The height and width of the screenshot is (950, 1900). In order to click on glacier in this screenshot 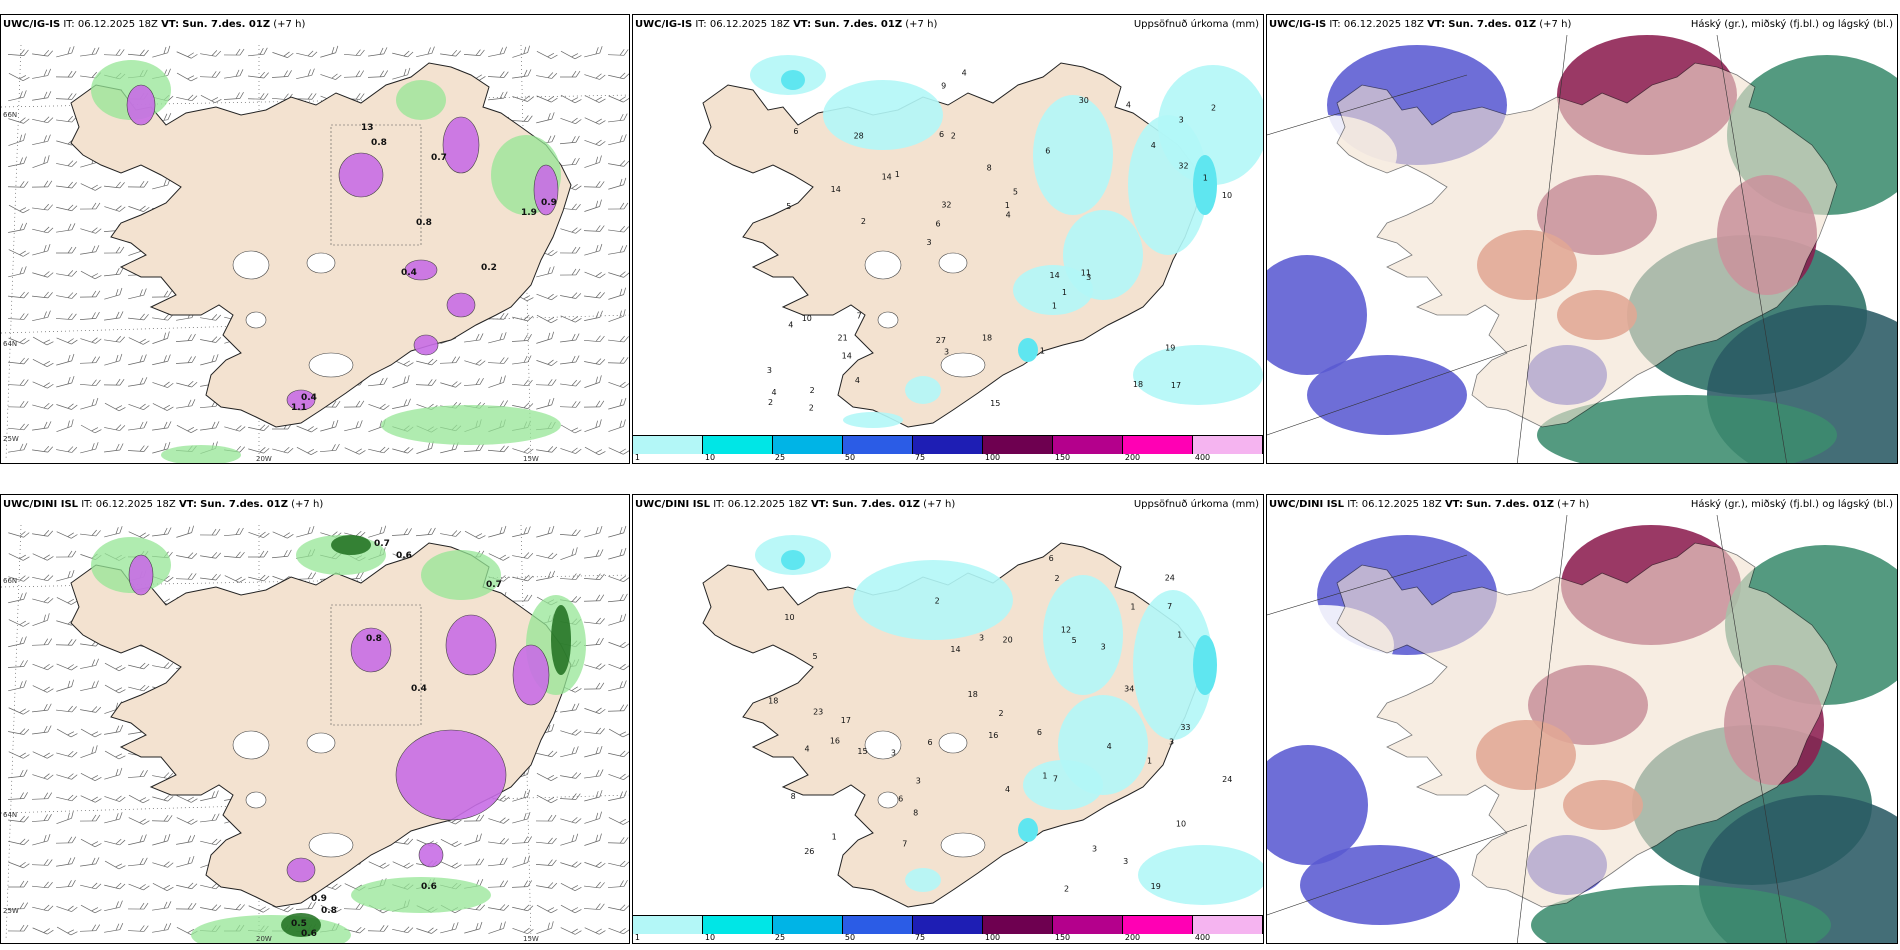, I will do `click(963, 365)`.